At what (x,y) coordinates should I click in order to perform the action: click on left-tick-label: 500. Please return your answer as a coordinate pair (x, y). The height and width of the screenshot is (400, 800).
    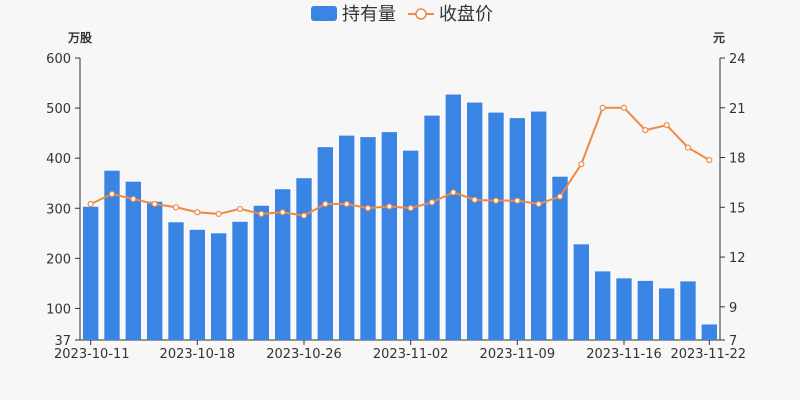
    Looking at the image, I should click on (58, 109).